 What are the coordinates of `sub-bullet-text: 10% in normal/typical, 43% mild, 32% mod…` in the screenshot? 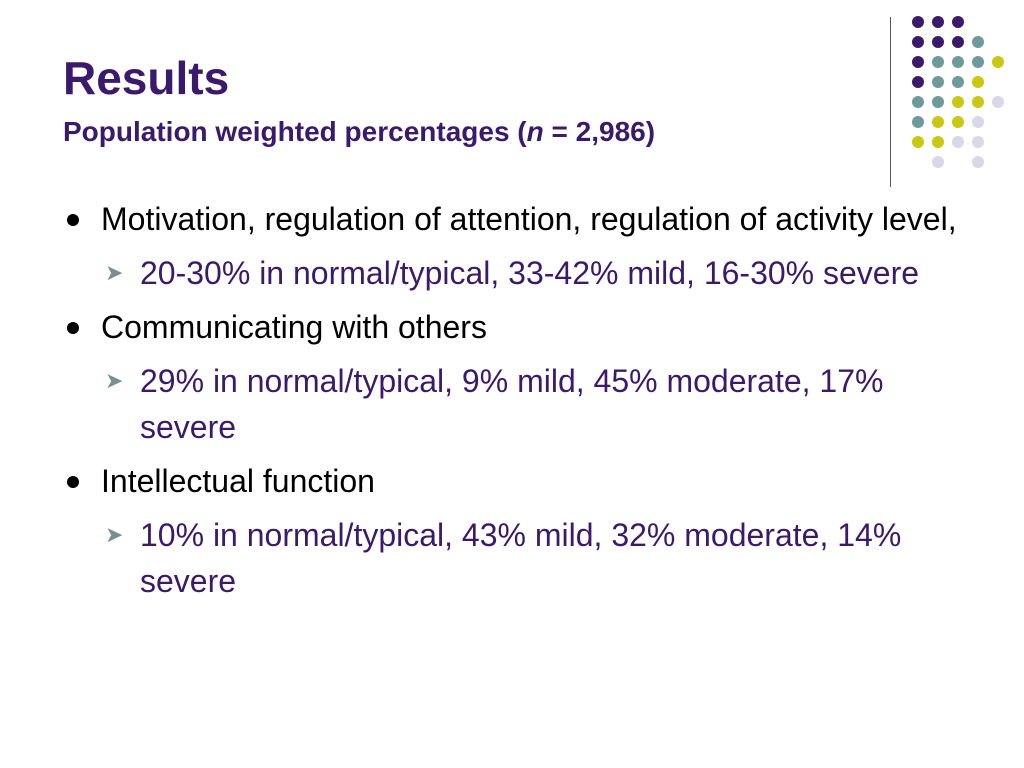 It's located at (521, 558).